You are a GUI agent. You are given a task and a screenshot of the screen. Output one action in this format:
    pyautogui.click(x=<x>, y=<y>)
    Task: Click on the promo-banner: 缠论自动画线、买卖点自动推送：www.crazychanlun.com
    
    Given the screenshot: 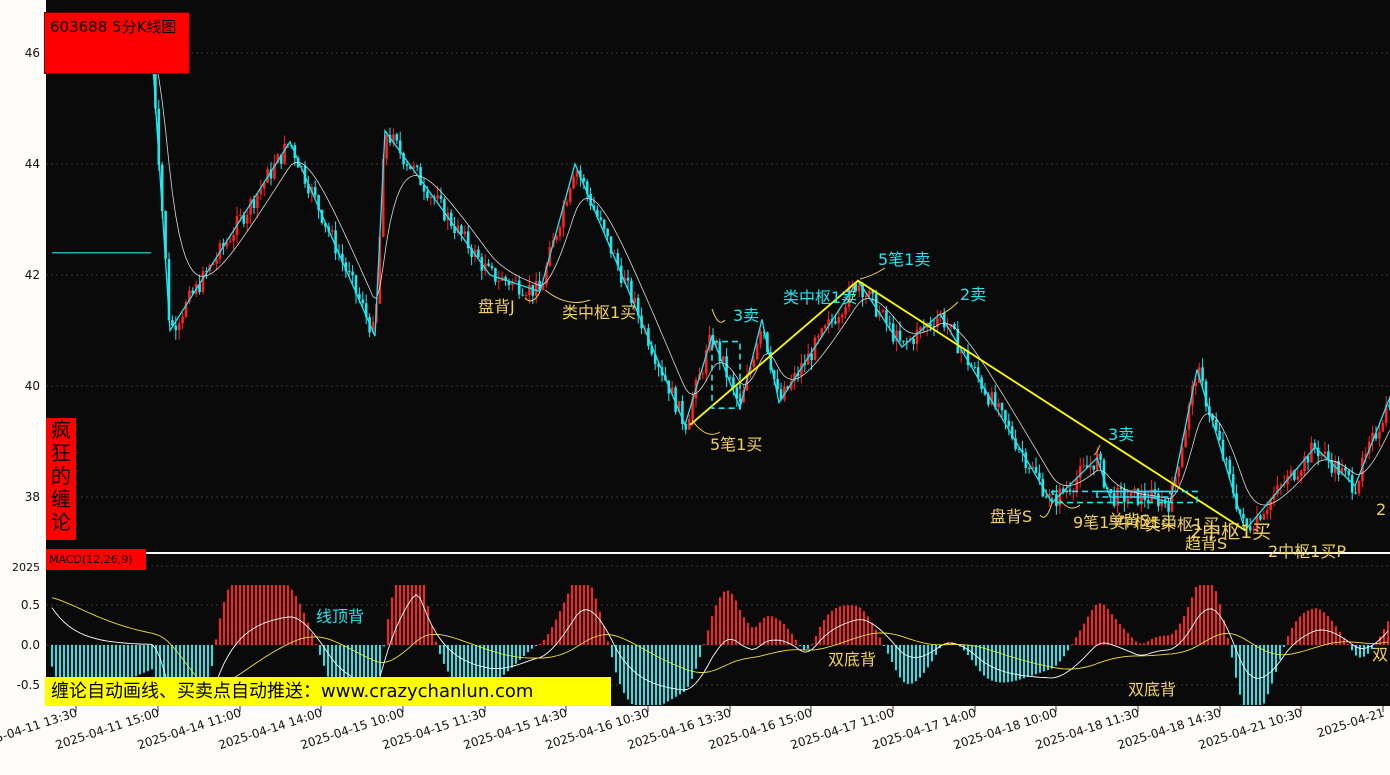 What is the action you would take?
    pyautogui.click(x=328, y=691)
    